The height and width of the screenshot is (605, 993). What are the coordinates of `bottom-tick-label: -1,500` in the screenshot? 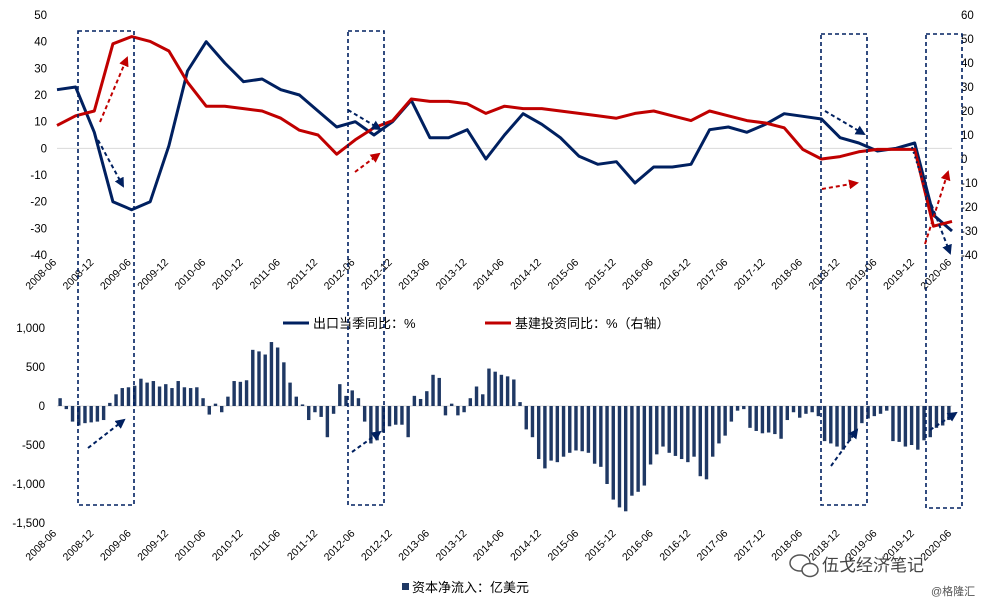 It's located at (28, 524).